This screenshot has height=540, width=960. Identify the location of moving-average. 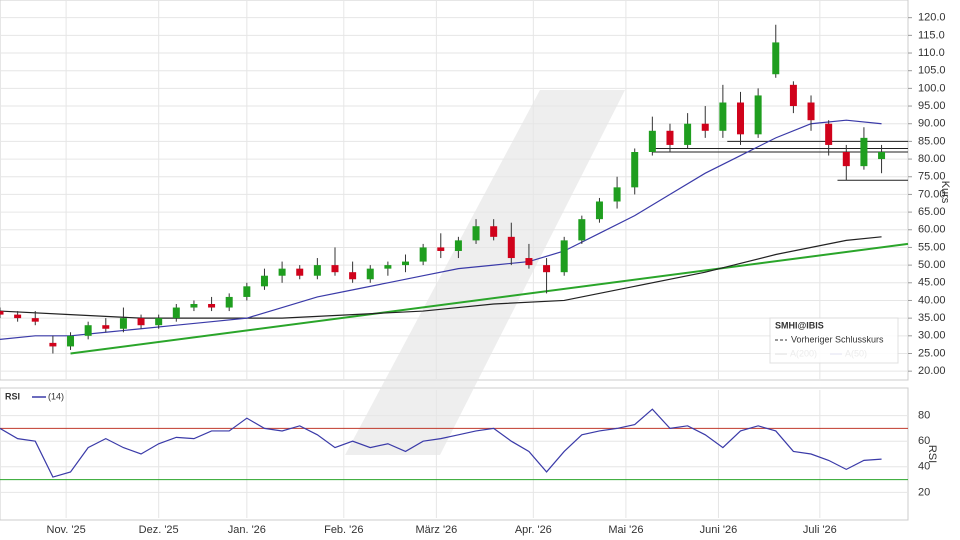
(441, 277).